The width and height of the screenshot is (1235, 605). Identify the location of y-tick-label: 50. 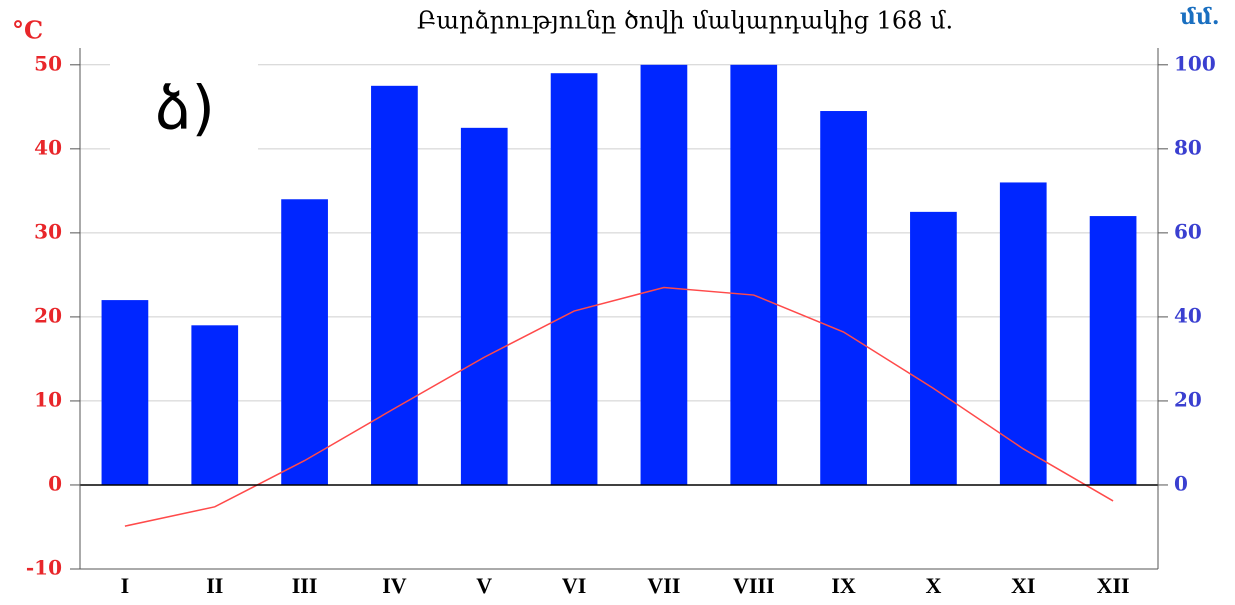
(48, 63).